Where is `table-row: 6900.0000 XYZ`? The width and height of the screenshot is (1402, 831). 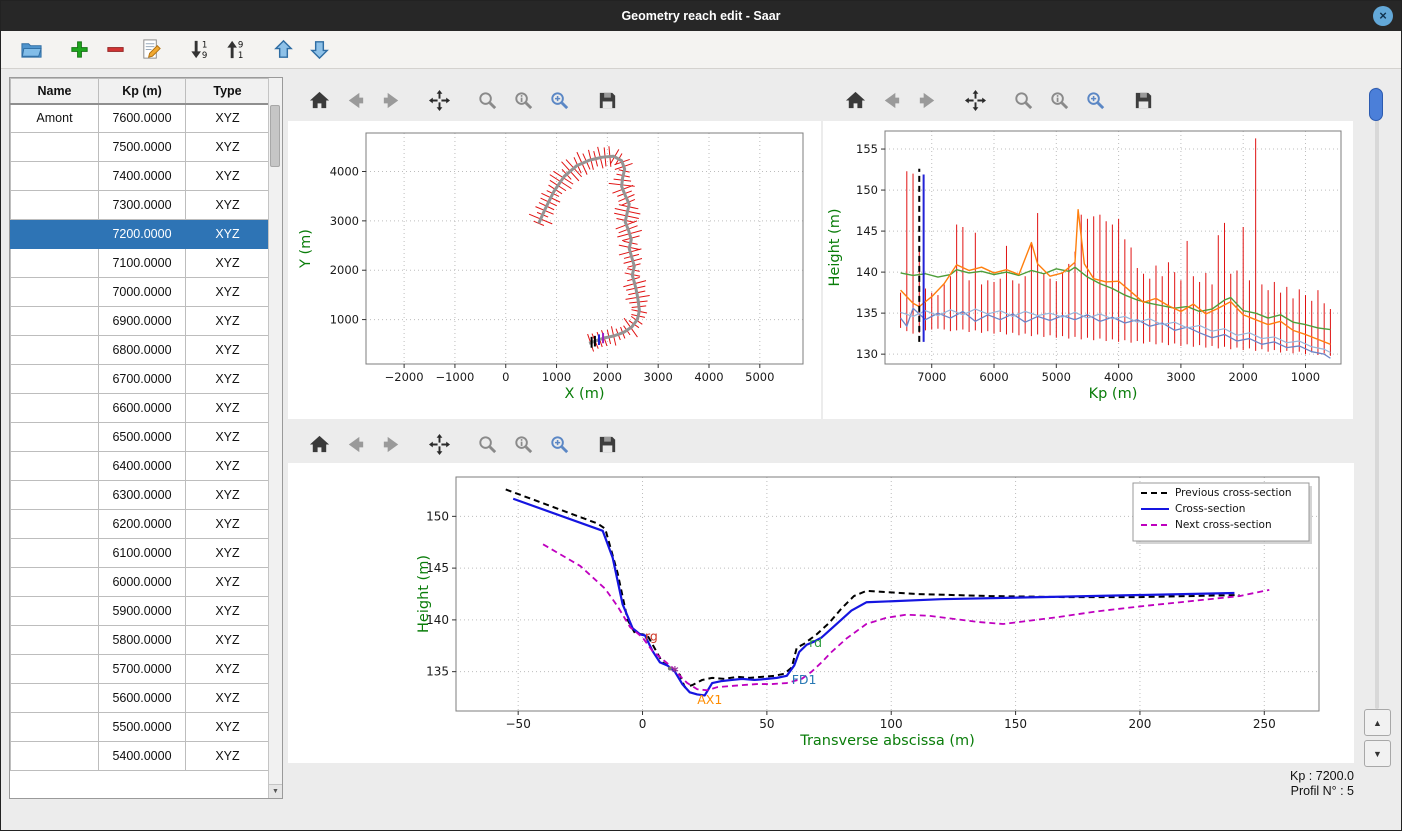 table-row: 6900.0000 XYZ is located at coordinates (140, 321).